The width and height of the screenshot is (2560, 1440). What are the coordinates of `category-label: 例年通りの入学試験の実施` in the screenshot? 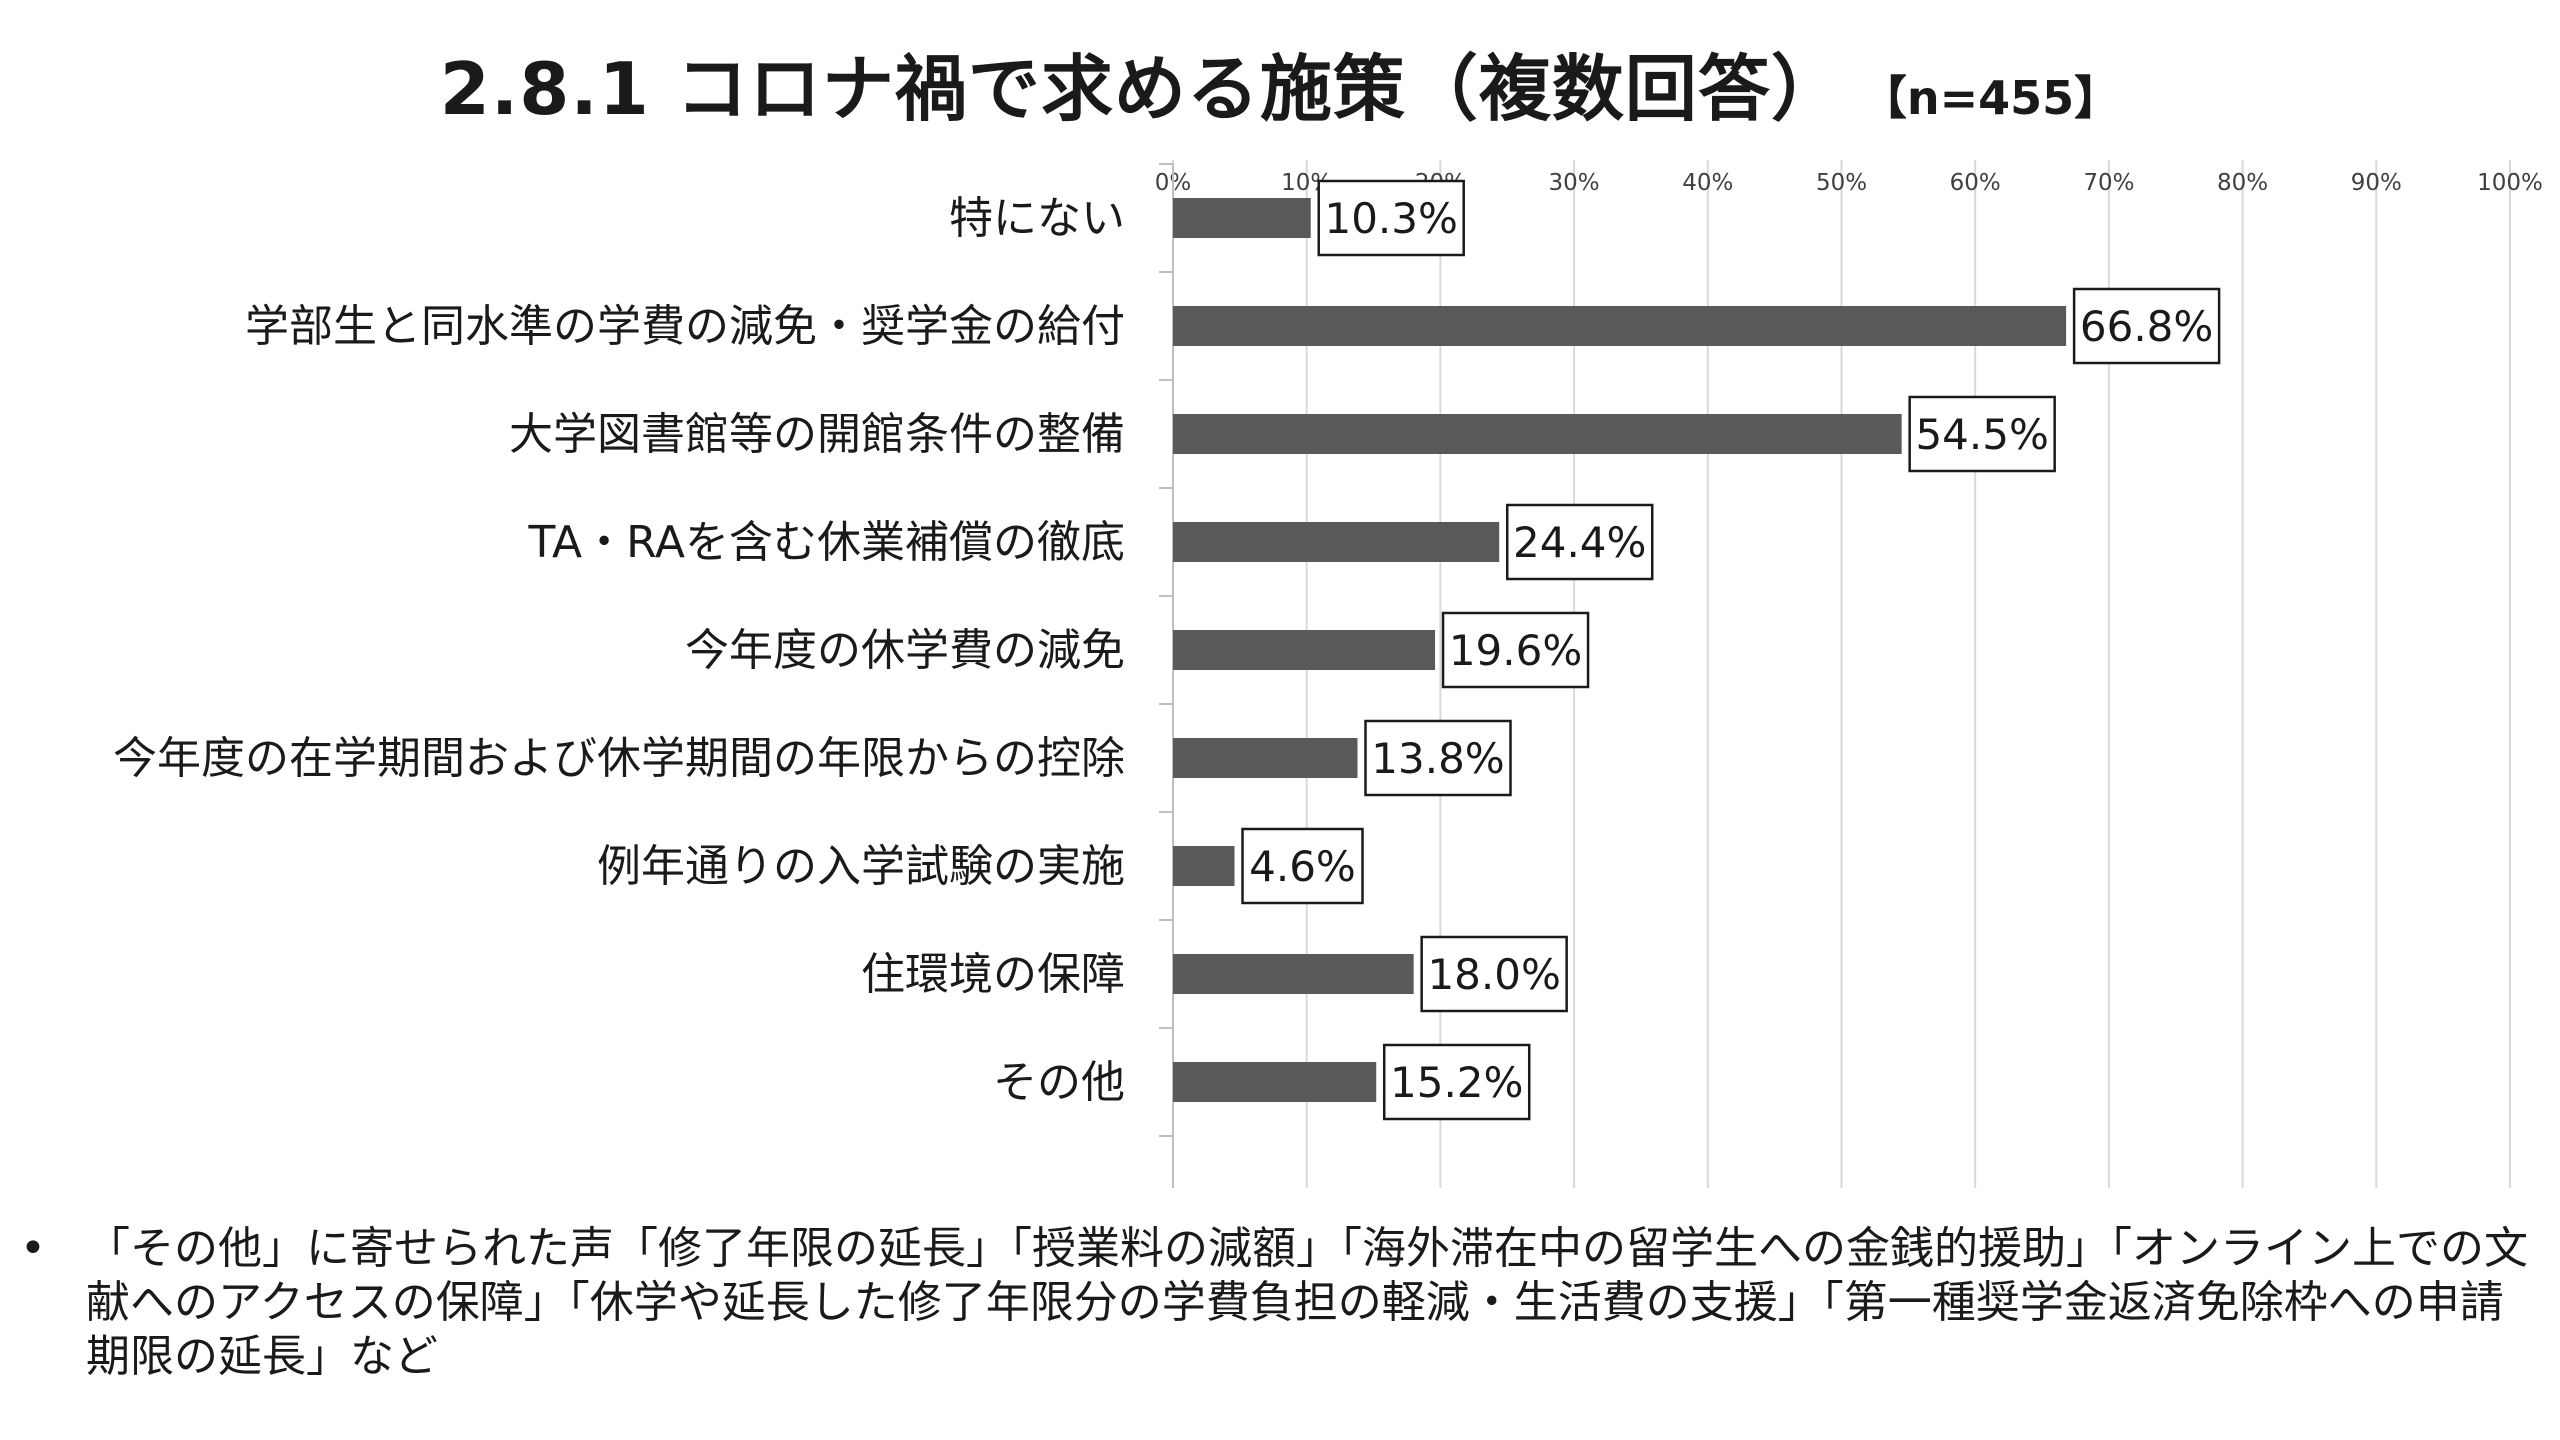 It's located at (861, 866).